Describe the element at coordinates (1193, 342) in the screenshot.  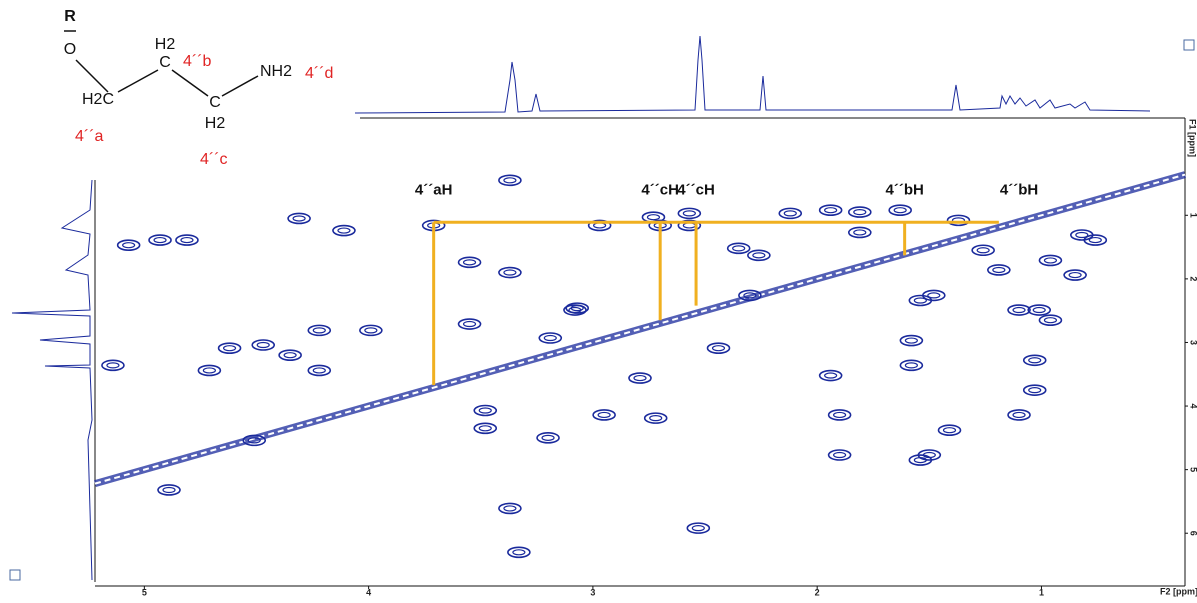
I see `y-tick-label: 3` at that location.